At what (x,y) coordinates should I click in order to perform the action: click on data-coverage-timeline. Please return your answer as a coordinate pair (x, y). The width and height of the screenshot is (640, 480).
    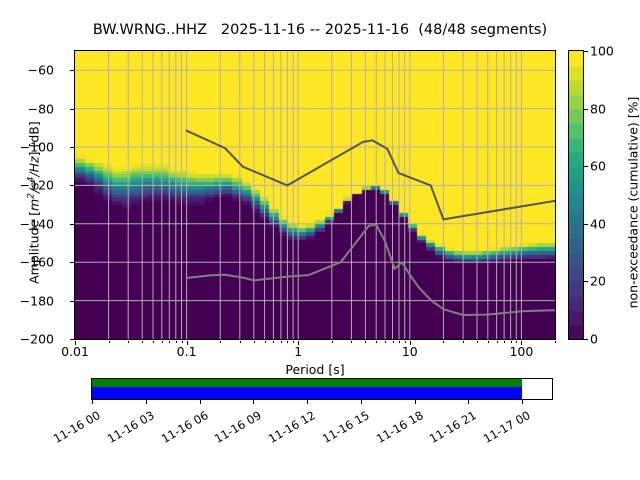
    Looking at the image, I should click on (322, 389).